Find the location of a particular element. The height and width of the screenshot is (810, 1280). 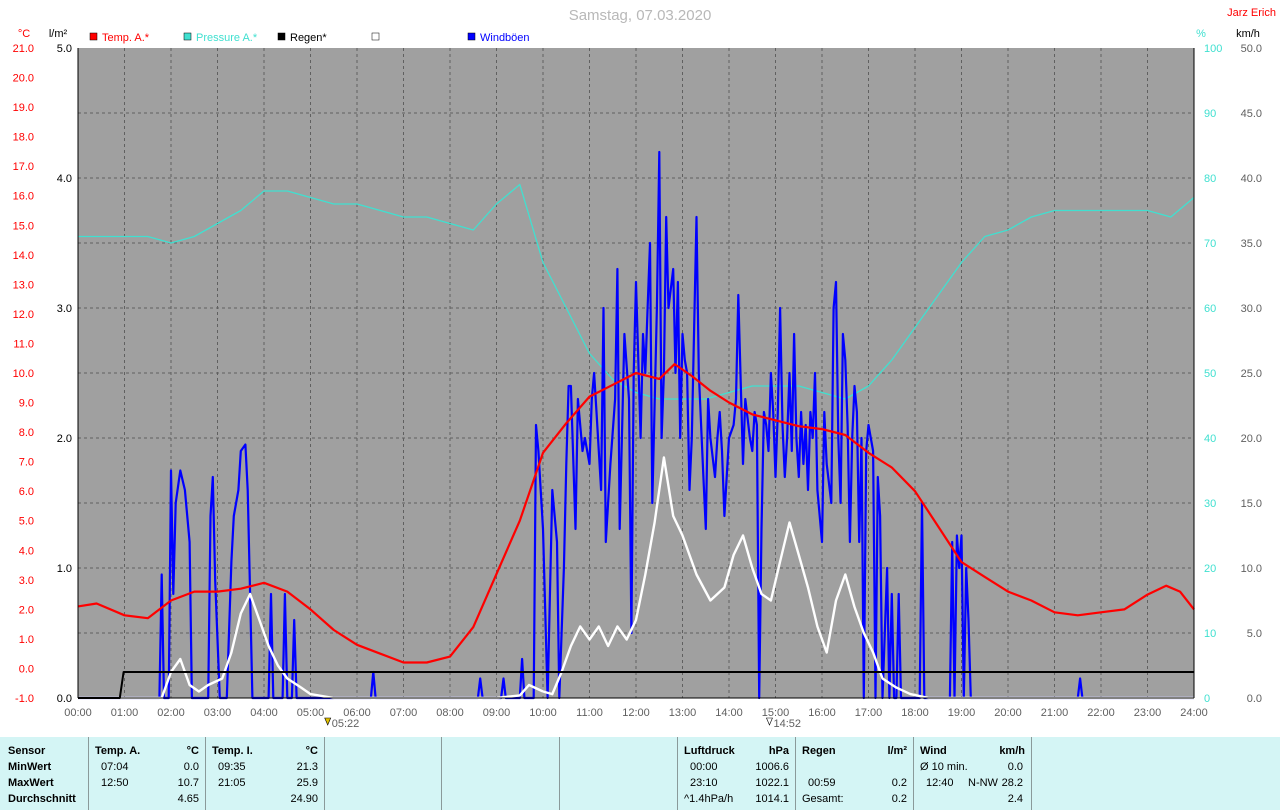

temp-i-column: Temp. I. °C 09:35 21.3 21:05 25.9 24.90 is located at coordinates (265, 773).